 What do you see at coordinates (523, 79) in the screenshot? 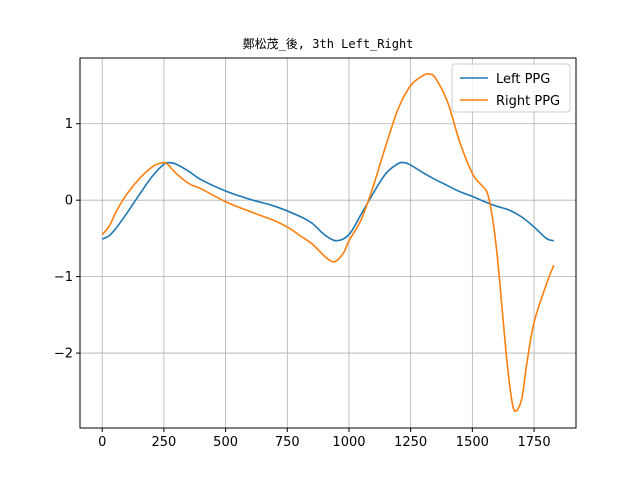
I see `legend-label-left-ppg: Left PPG` at bounding box center [523, 79].